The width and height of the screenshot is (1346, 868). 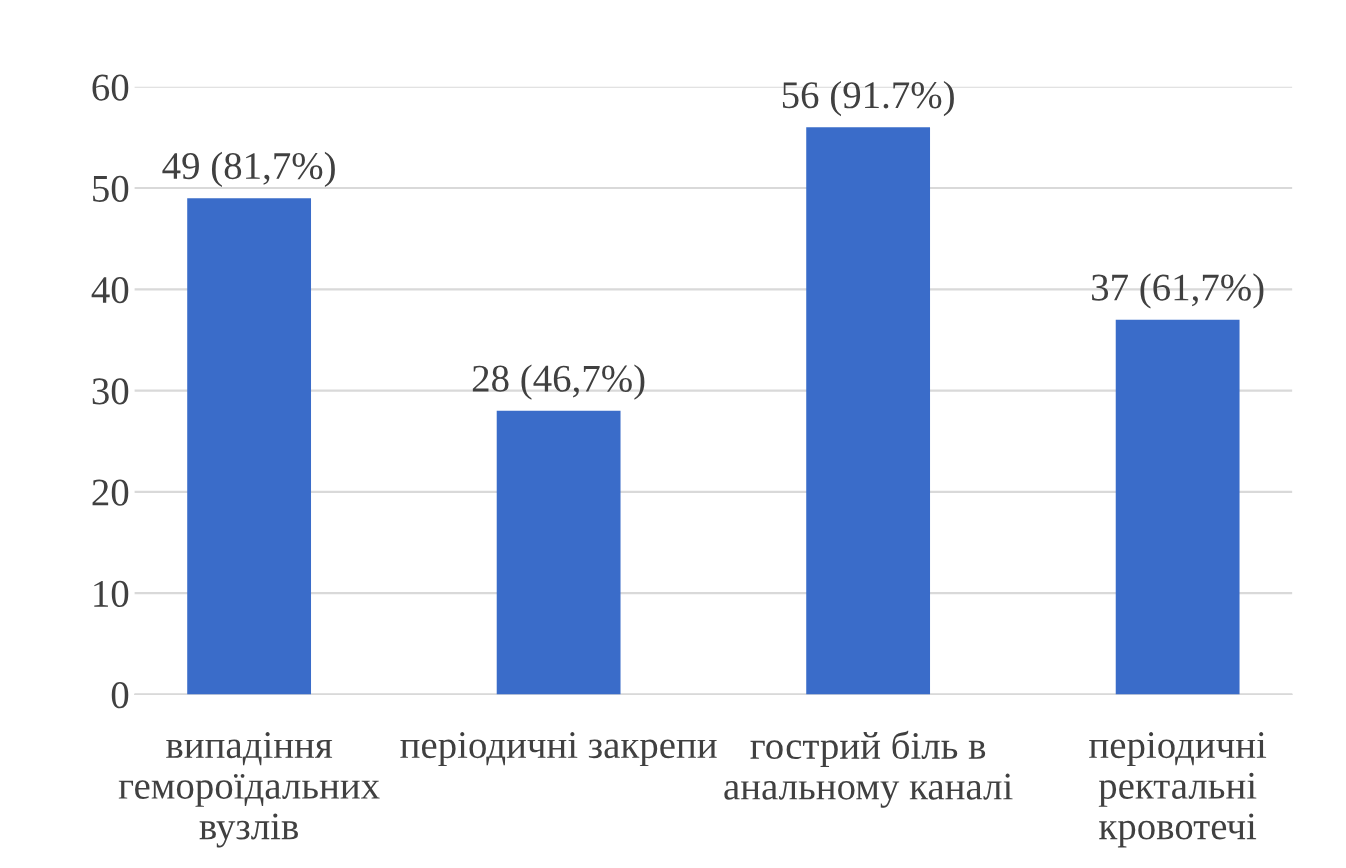 What do you see at coordinates (558, 382) in the screenshot?
I see `data-label: 28 (46,7%)` at bounding box center [558, 382].